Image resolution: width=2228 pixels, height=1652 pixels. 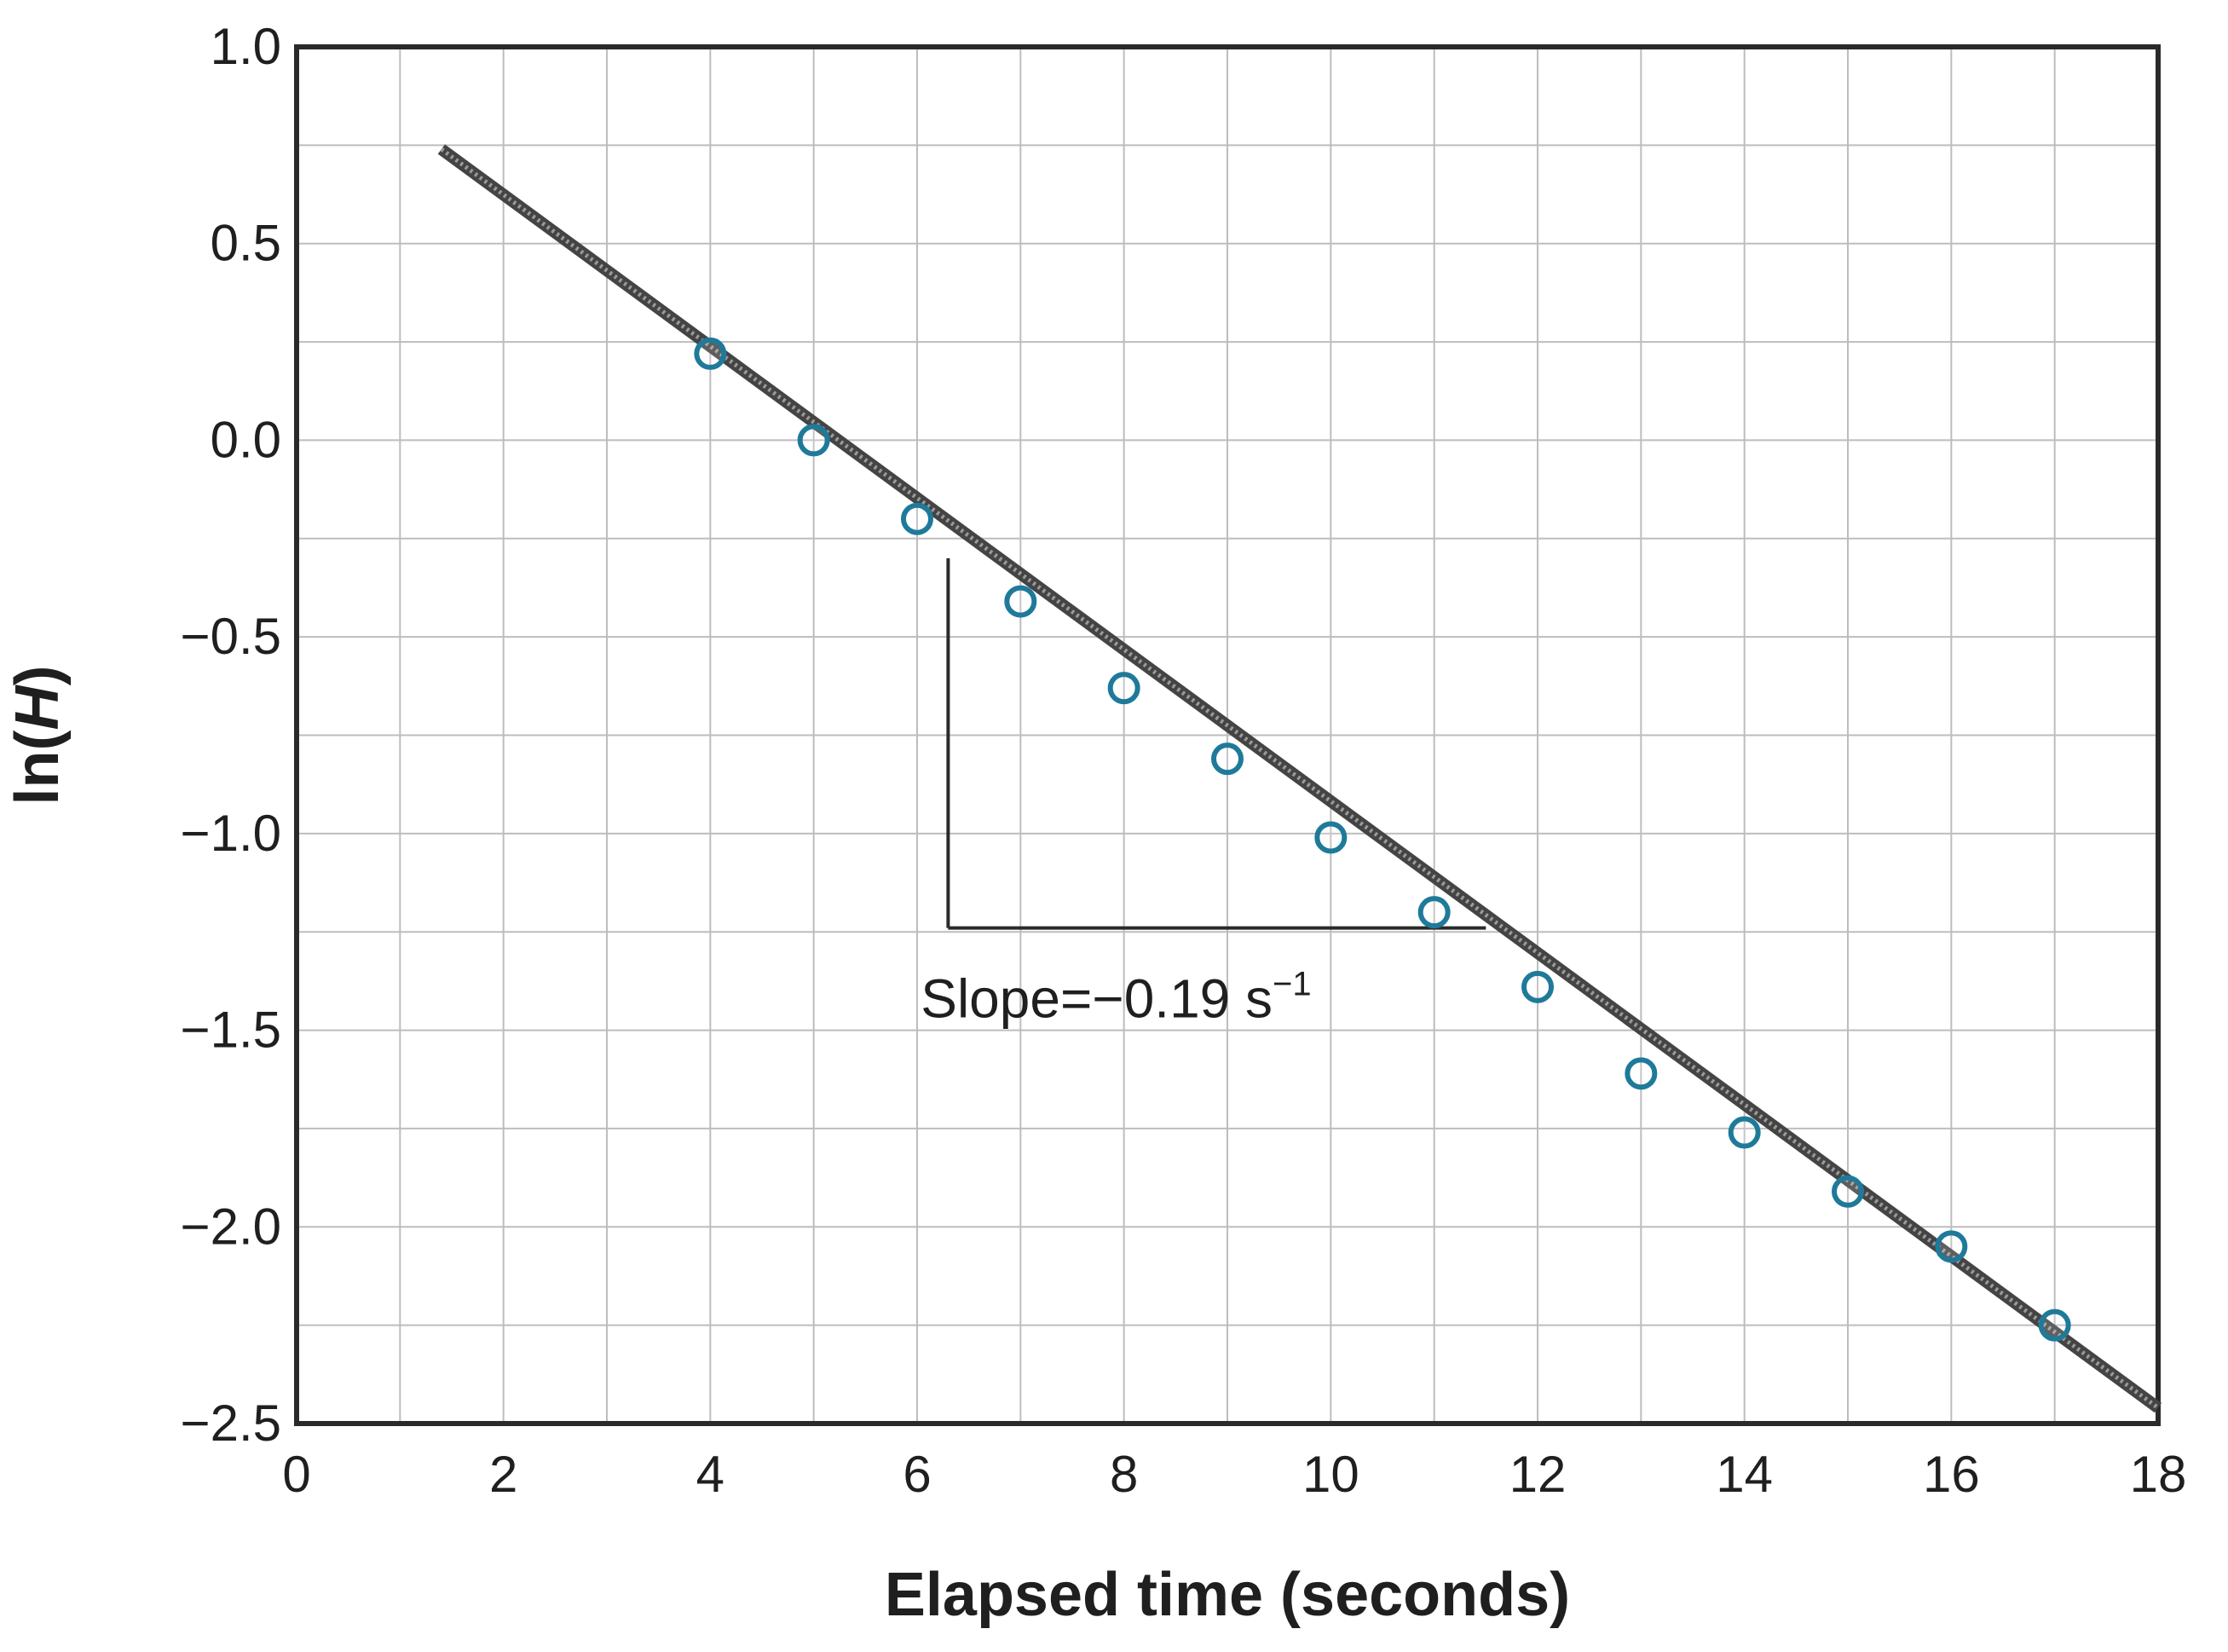 What do you see at coordinates (296, 1474) in the screenshot?
I see `x-tick-label: 0` at bounding box center [296, 1474].